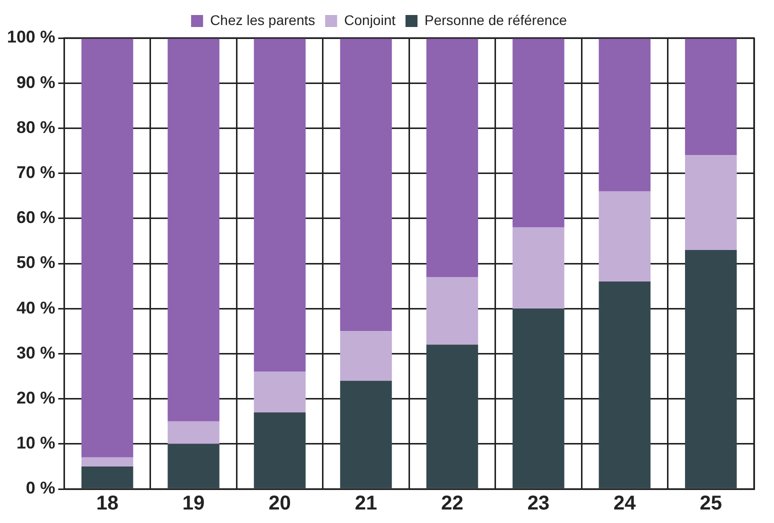  What do you see at coordinates (366, 503) in the screenshot?
I see `x-tick-label: 21` at bounding box center [366, 503].